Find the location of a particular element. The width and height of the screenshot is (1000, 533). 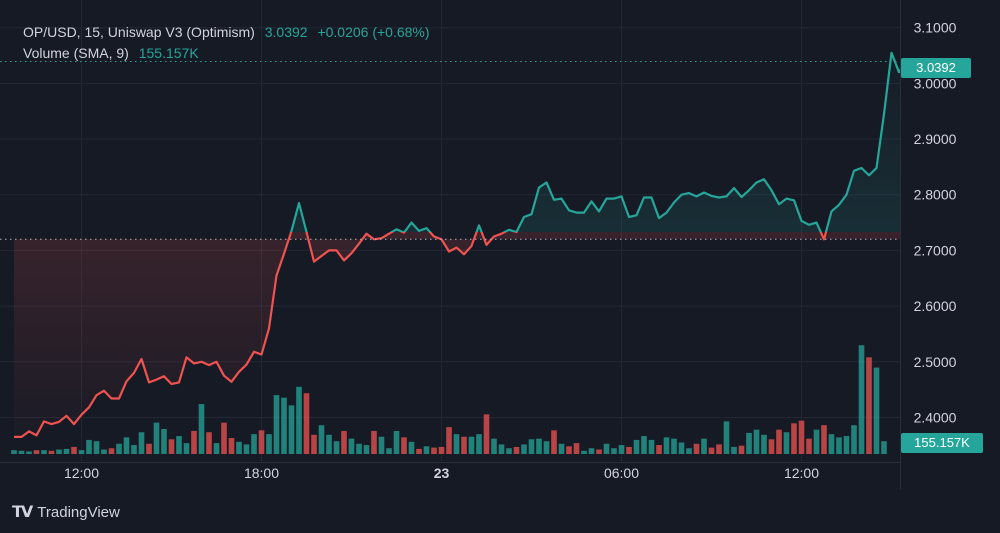

time-tick-label: 06:00 is located at coordinates (621, 473).